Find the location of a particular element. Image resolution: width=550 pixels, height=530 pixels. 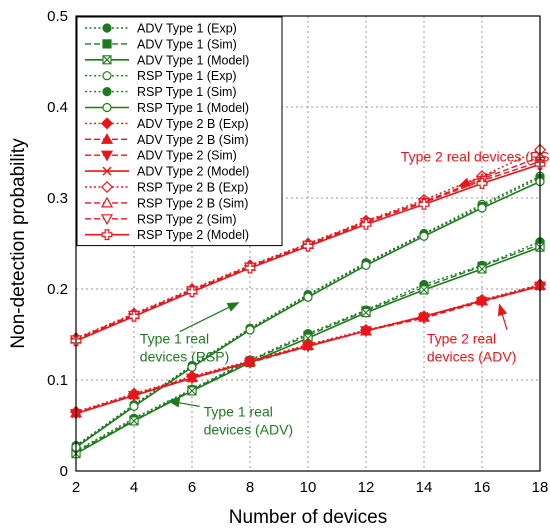

legend-item: ADV Type 1 (Sim) is located at coordinates (161, 44).